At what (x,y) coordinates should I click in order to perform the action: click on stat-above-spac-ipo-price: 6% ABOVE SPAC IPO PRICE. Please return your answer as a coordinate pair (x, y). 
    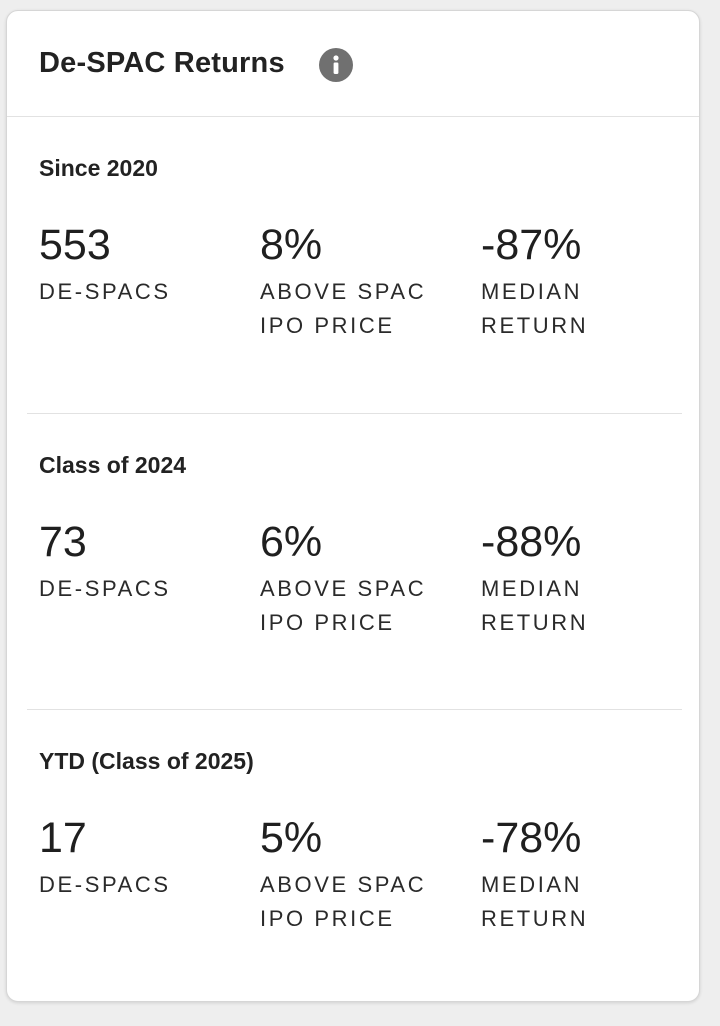
    Looking at the image, I should click on (365, 579).